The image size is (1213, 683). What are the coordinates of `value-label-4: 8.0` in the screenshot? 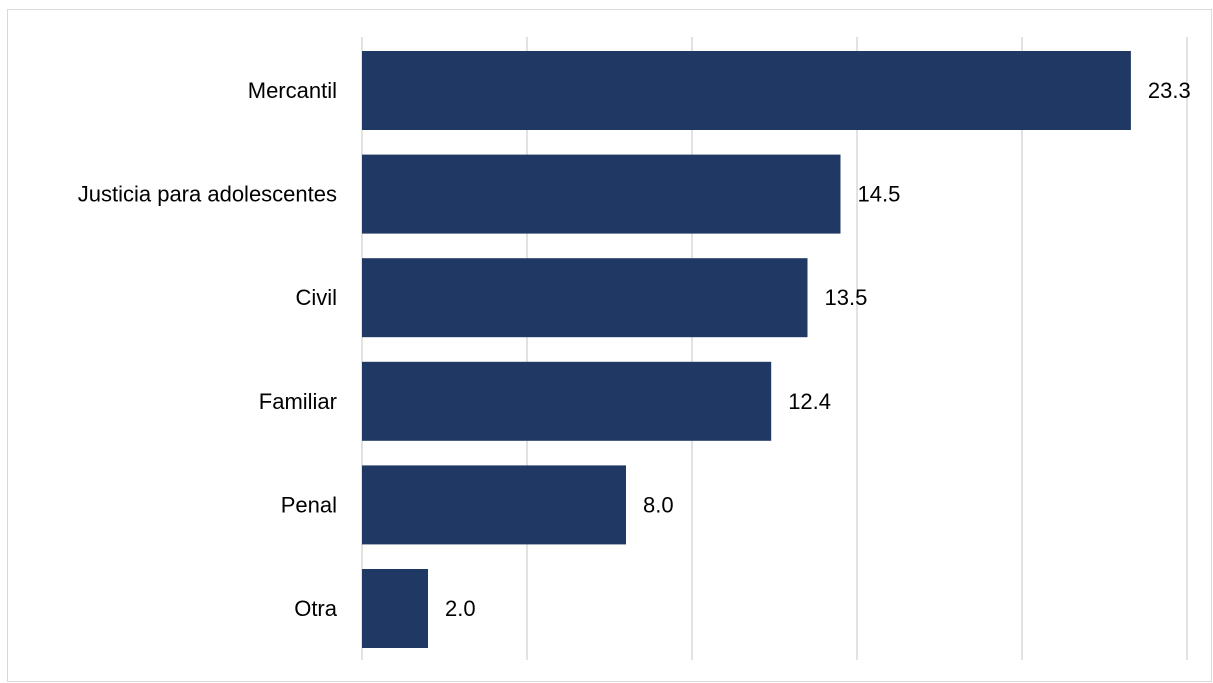 It's located at (658, 504).